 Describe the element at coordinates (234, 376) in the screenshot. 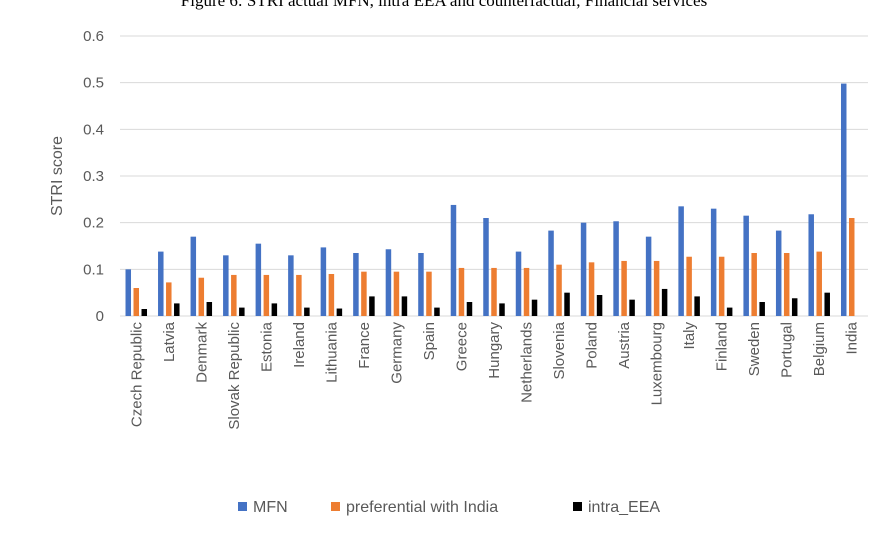

I see `x-category-label: Slovak Republic` at that location.